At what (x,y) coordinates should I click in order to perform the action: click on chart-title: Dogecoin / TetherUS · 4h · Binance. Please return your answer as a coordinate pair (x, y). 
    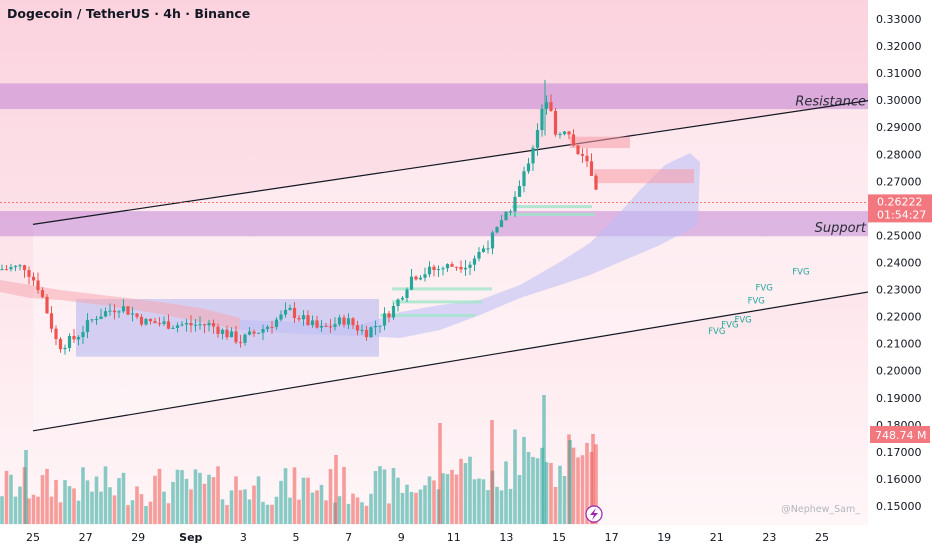
    Looking at the image, I should click on (129, 13).